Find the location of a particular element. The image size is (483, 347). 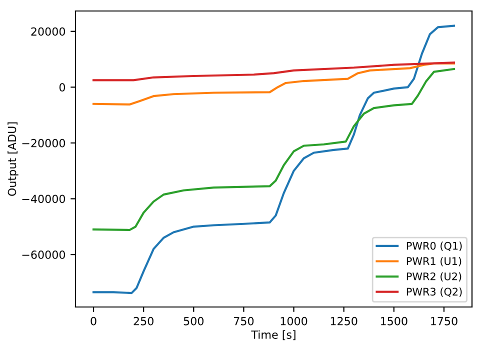

y-tick-label: −20000 is located at coordinates (44, 143).